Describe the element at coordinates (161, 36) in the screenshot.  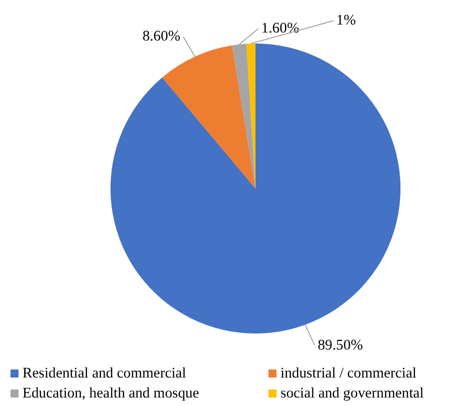
I see `data-label: 8.60%` at that location.